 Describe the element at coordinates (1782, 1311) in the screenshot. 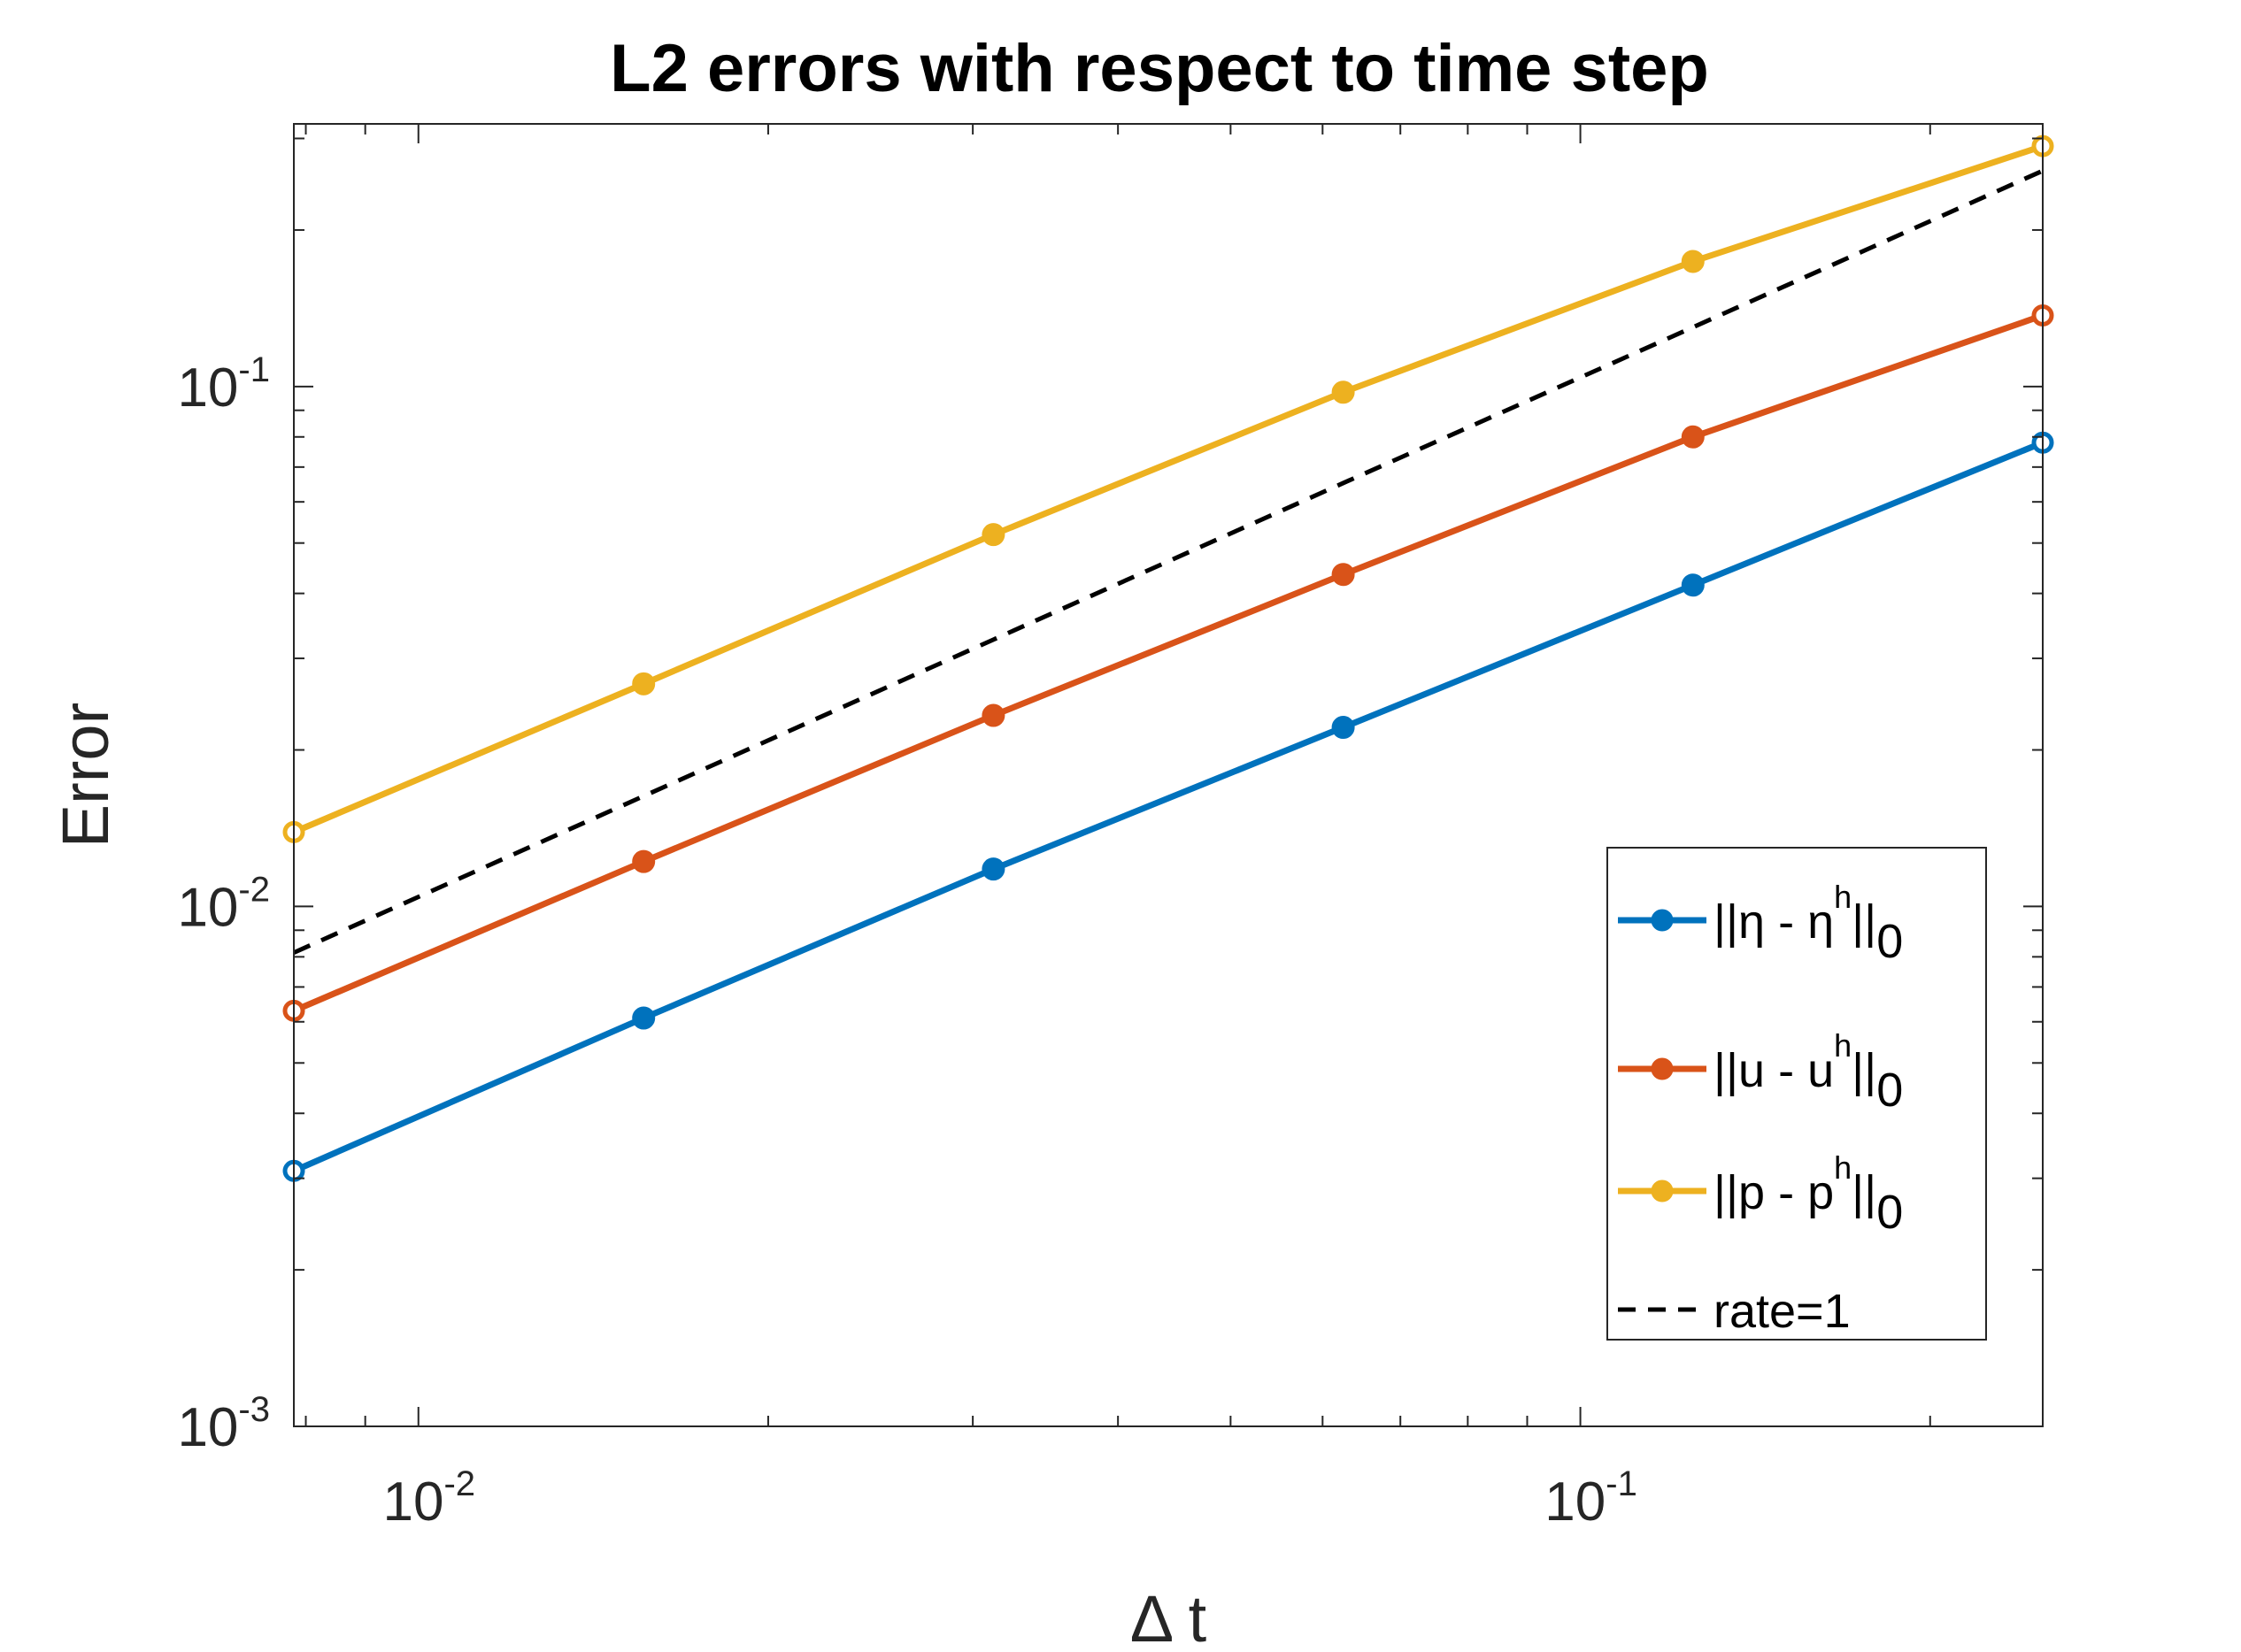

I see `legend-label-3: rate=1` at that location.